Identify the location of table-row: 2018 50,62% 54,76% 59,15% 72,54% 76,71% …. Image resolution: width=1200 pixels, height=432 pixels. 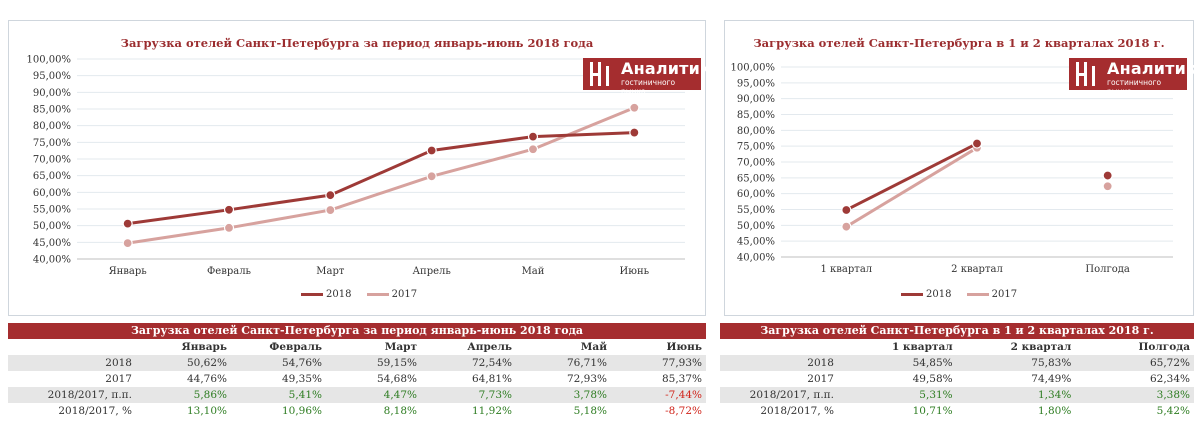
(357, 363).